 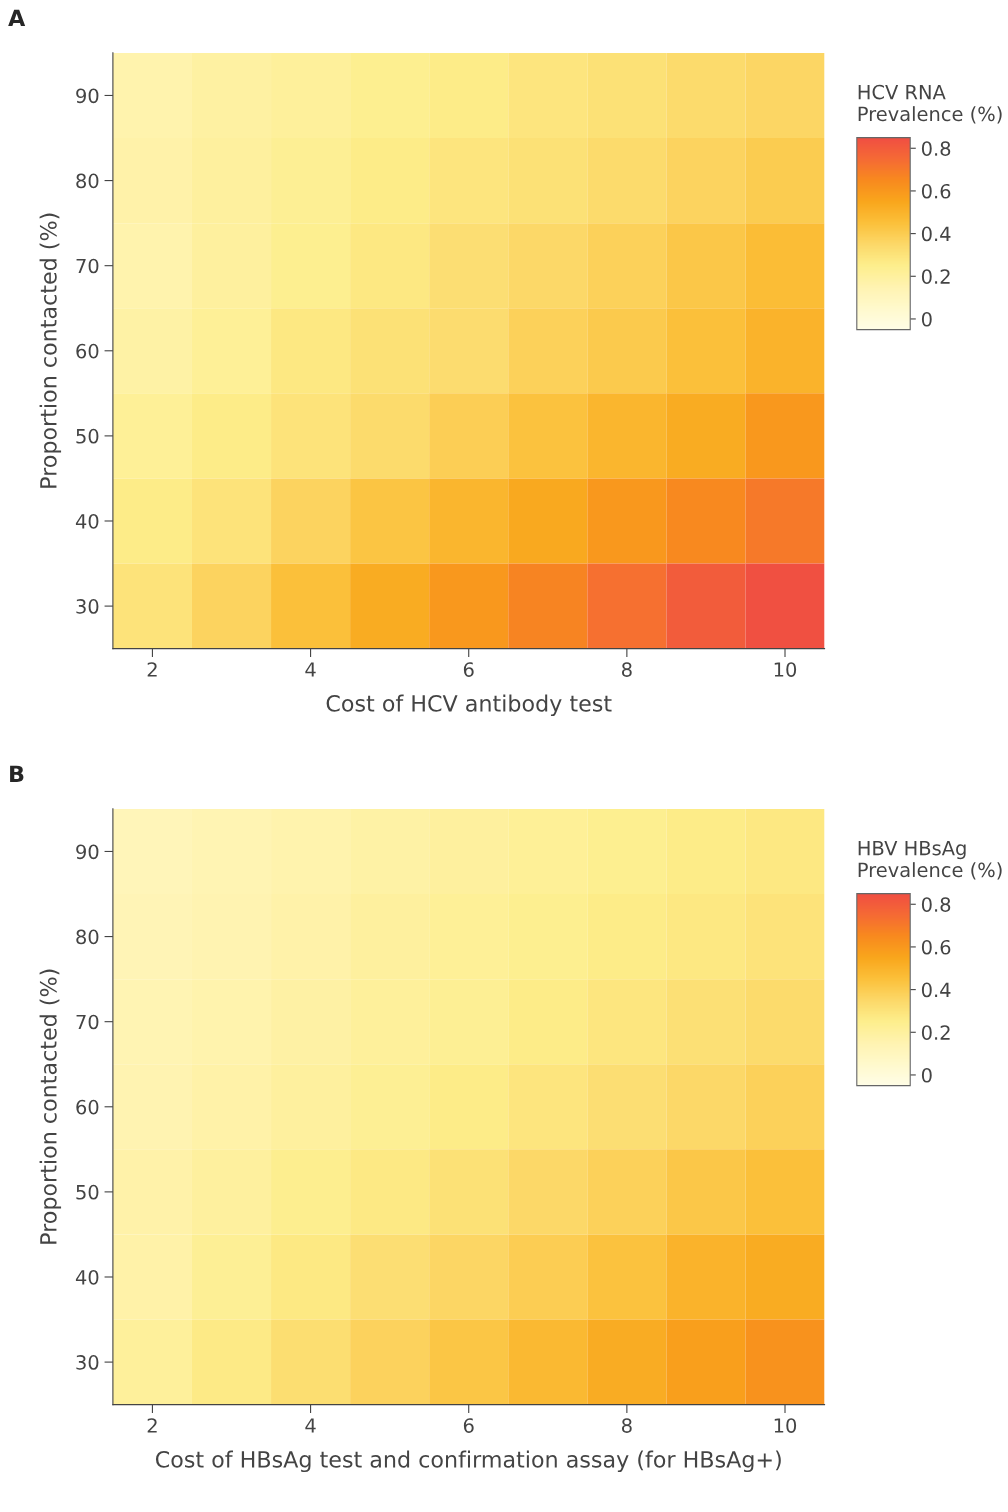 What do you see at coordinates (930, 104) in the screenshot?
I see `color-bar-title: HCV RNA Prevalence (%)` at bounding box center [930, 104].